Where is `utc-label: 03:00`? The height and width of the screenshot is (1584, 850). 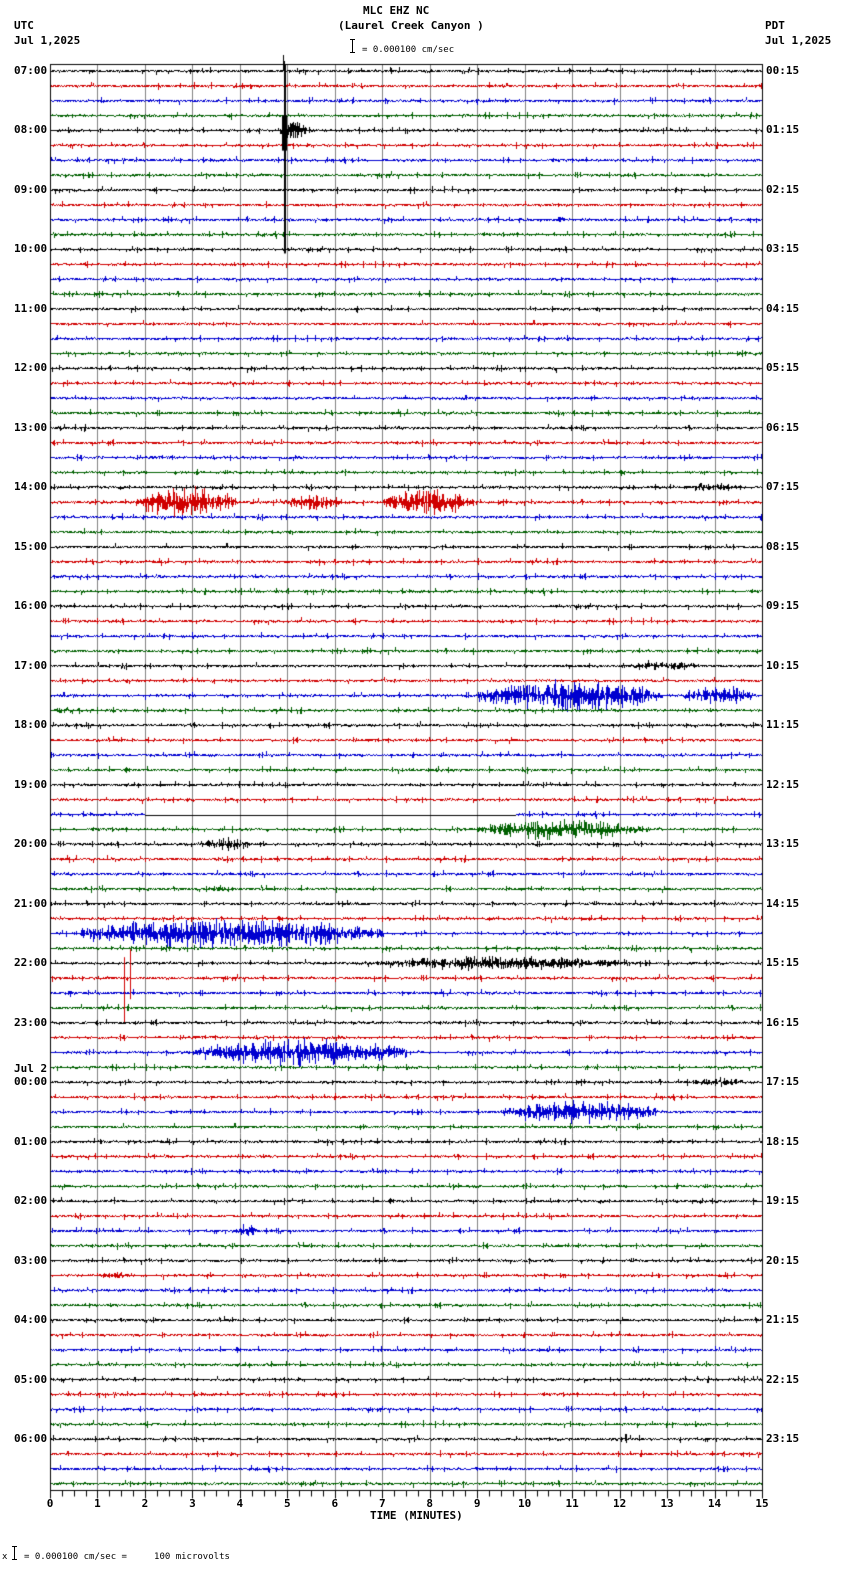 utc-label: 03:00 is located at coordinates (31, 1260).